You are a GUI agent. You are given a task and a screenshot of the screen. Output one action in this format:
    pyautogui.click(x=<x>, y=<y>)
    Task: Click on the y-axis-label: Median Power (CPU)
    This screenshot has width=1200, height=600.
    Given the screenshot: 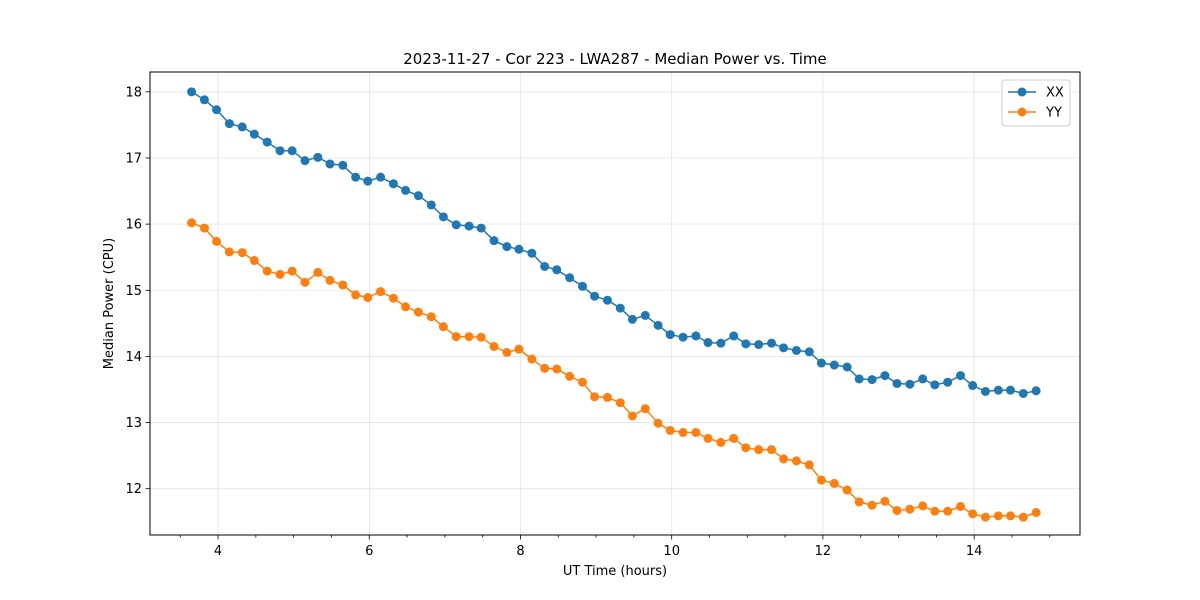 What is the action you would take?
    pyautogui.click(x=109, y=303)
    